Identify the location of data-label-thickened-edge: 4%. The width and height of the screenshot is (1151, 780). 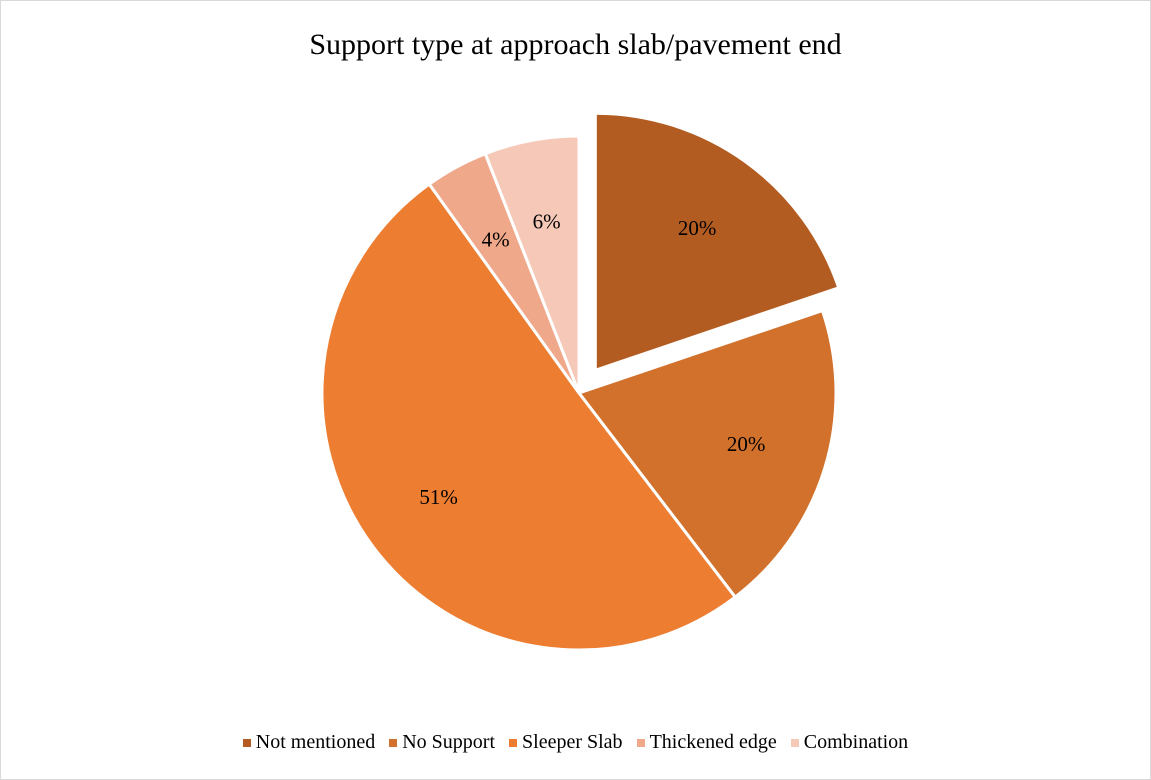
(496, 239).